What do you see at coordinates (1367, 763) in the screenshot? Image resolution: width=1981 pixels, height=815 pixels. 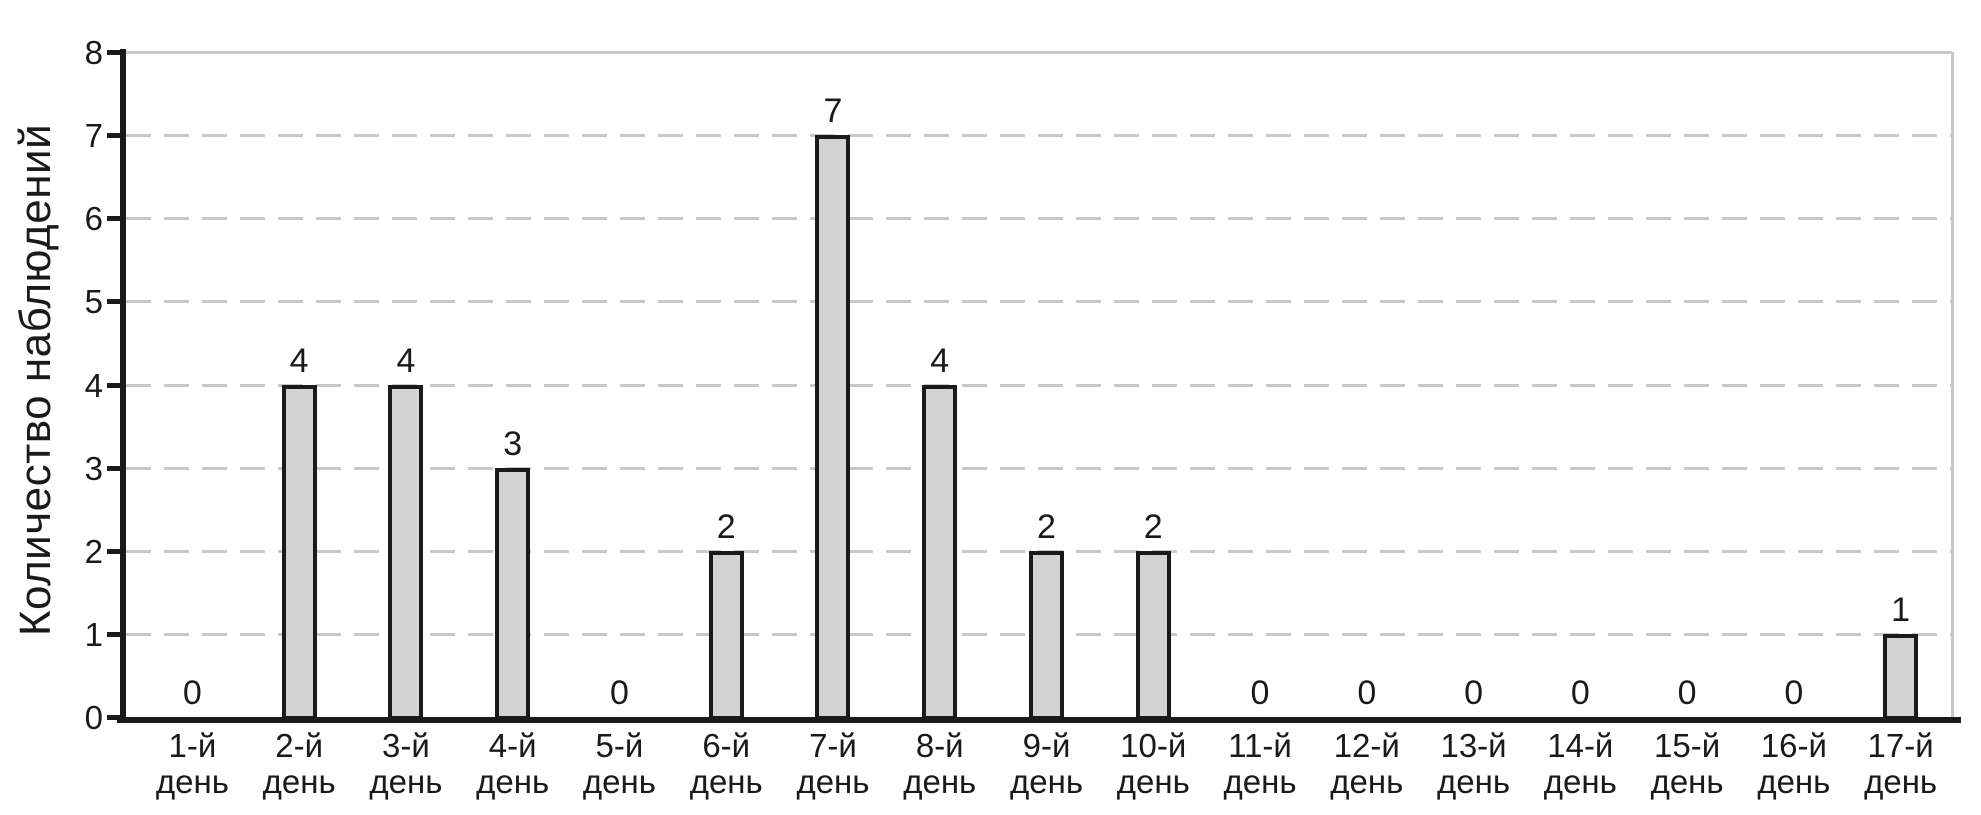 I see `x-axis-label: 12-й день` at bounding box center [1367, 763].